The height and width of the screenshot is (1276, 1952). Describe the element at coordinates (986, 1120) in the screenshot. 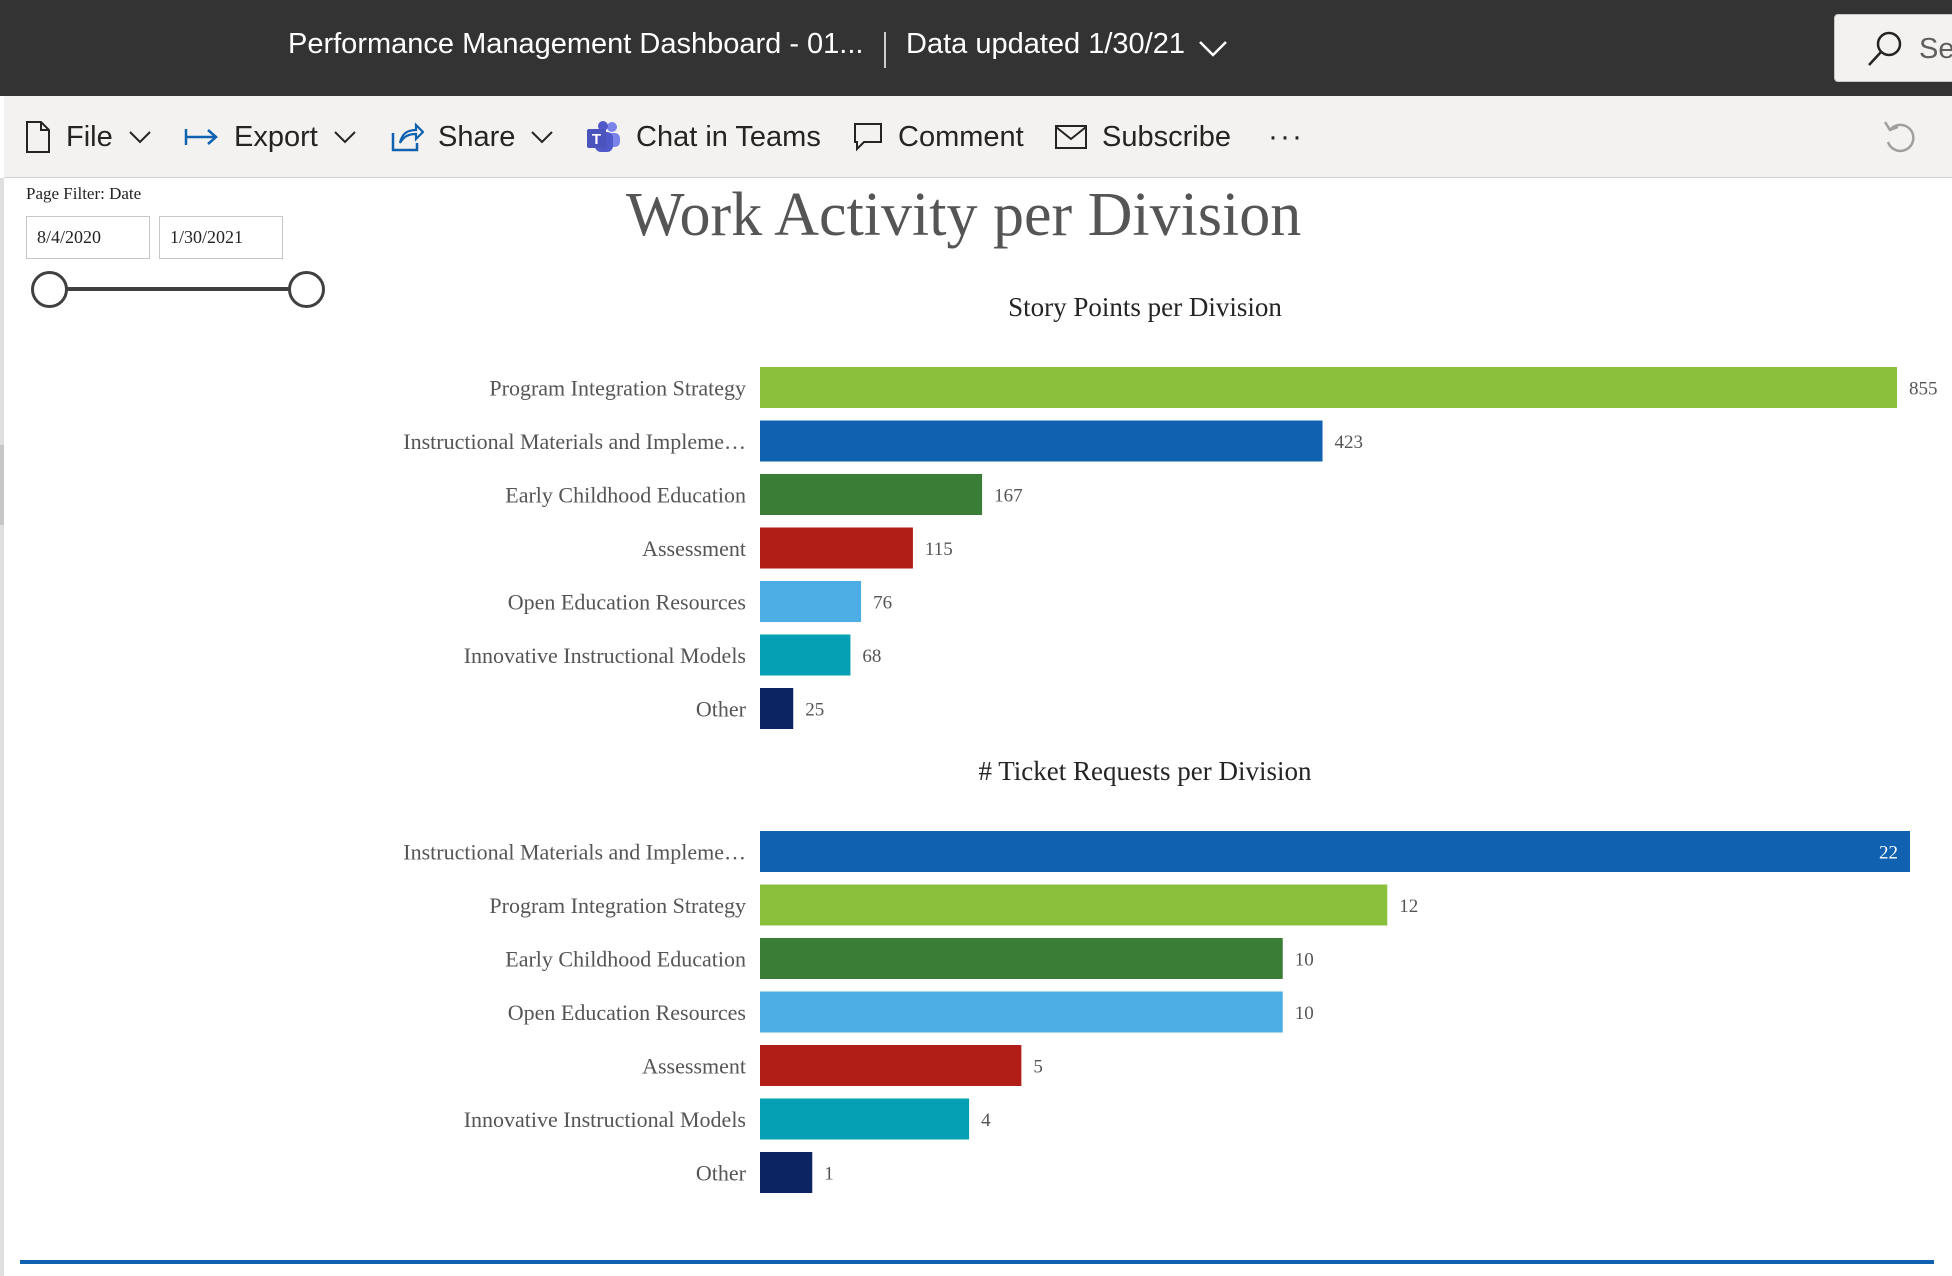

I see `data-label: 4` at that location.